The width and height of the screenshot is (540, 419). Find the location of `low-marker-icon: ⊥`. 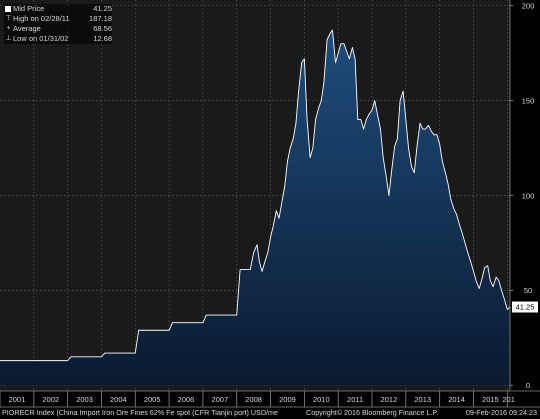

low-marker-icon: ⊥ is located at coordinates (8, 38).